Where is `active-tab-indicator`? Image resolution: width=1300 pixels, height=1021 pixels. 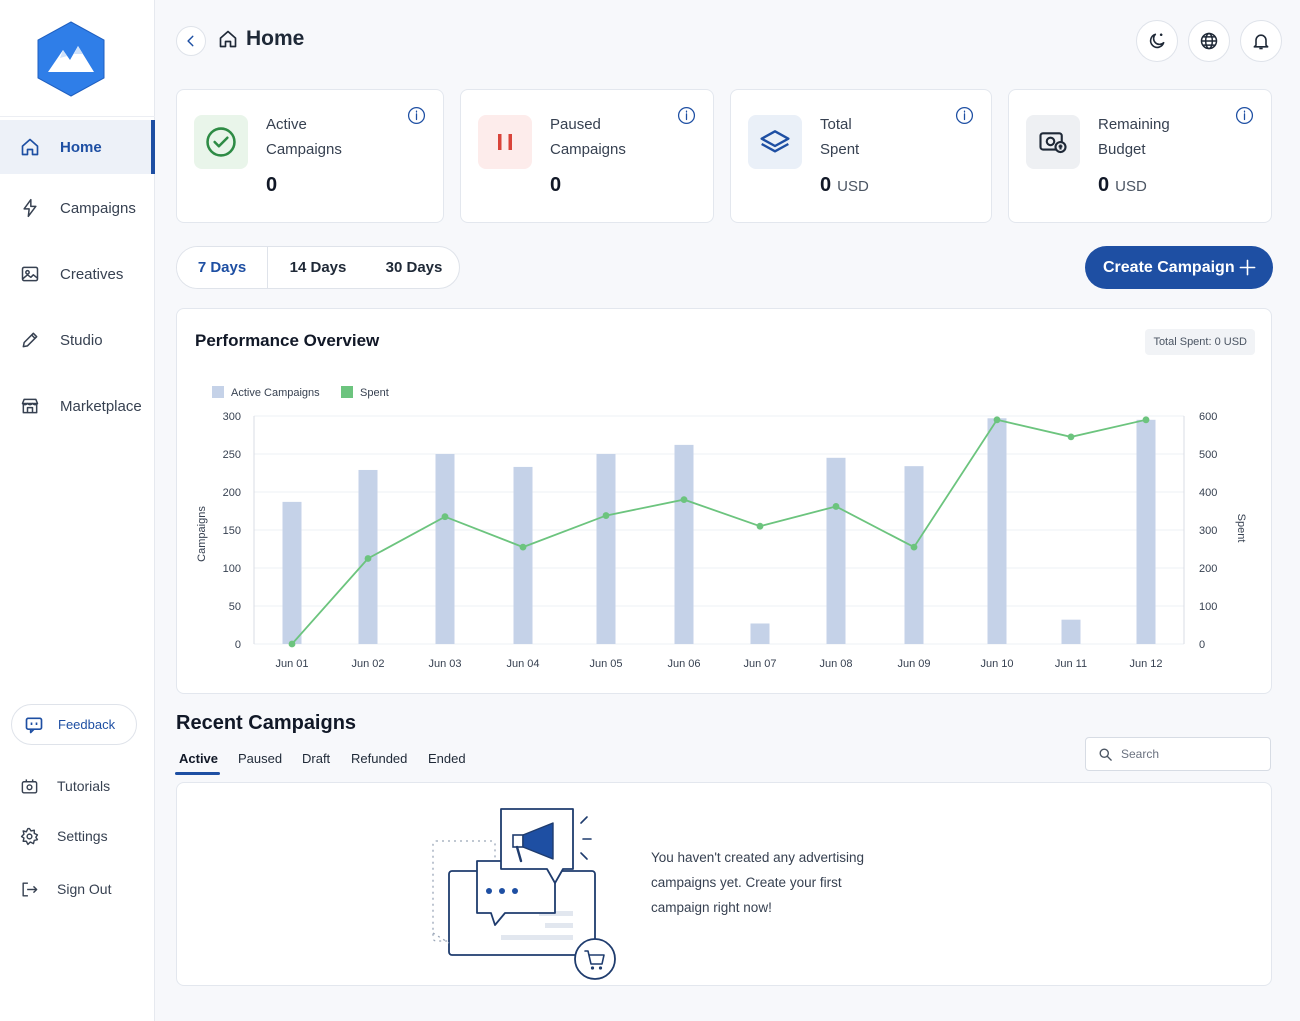 active-tab-indicator is located at coordinates (197, 773).